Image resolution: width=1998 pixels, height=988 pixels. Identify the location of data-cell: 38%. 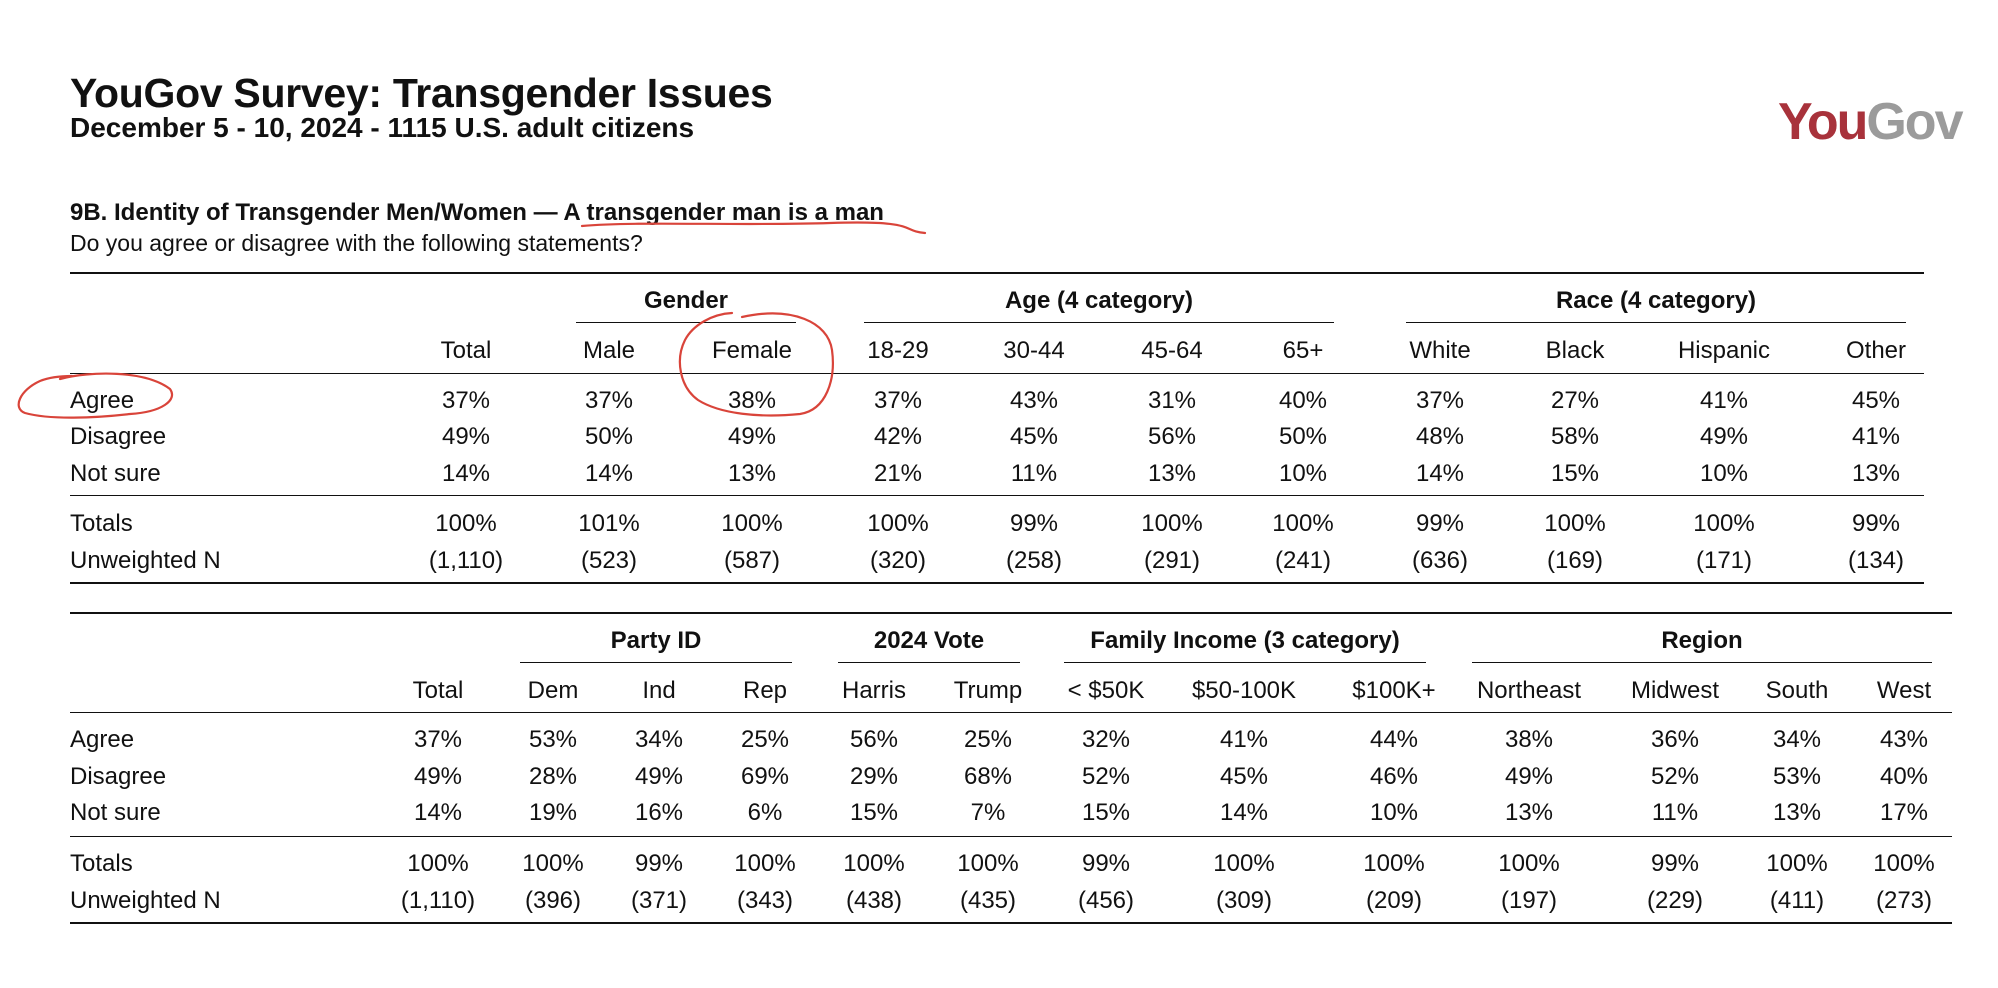
(1529, 739).